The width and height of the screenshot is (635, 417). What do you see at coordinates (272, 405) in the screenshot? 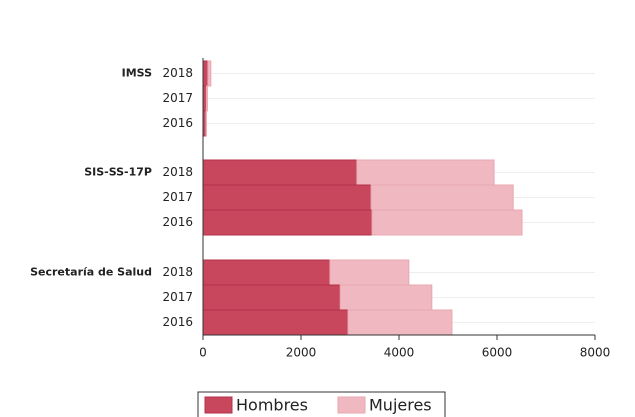
I see `legend-label: Hombres` at bounding box center [272, 405].